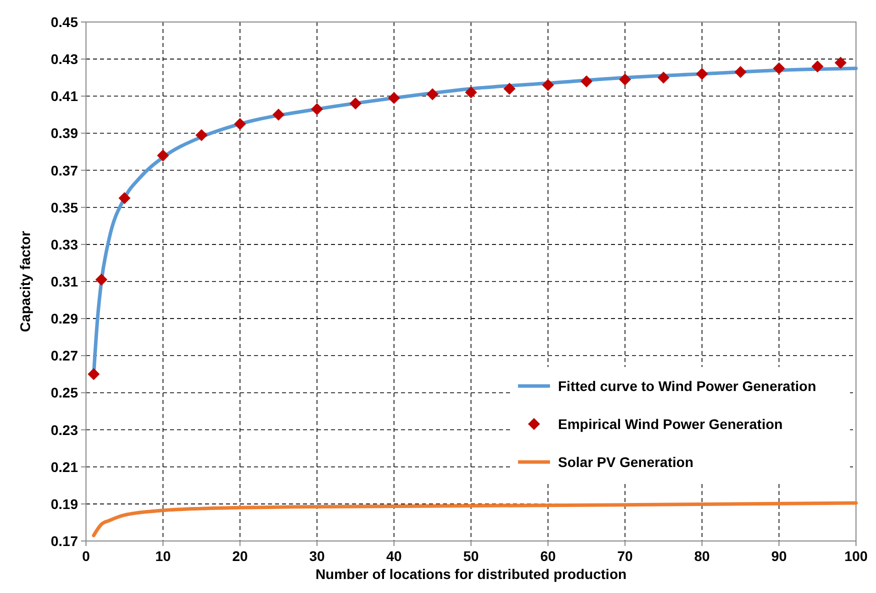 The image size is (876, 593). I want to click on legend-label: Fitted curve to Wind Power Generation, so click(687, 386).